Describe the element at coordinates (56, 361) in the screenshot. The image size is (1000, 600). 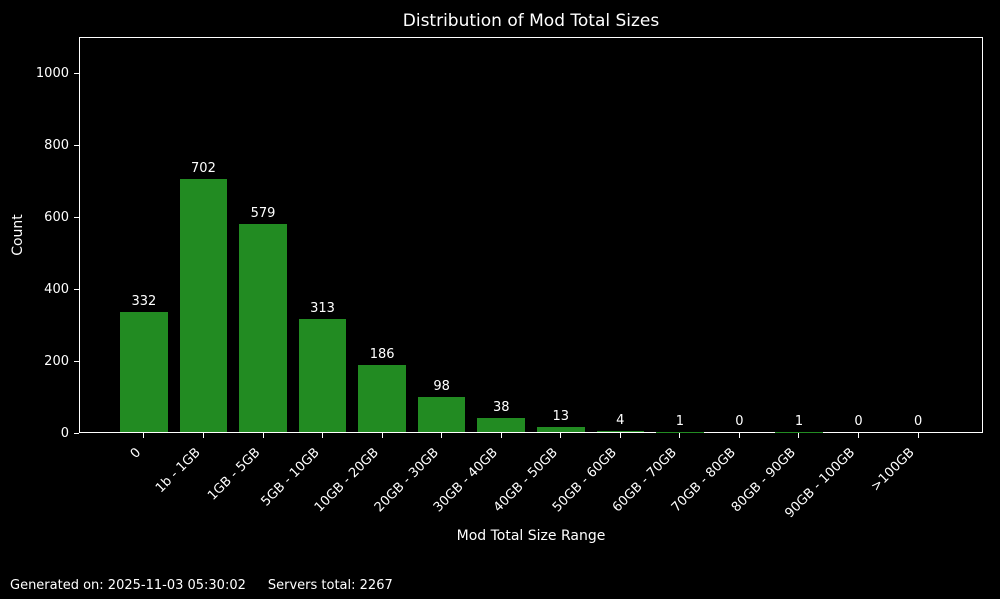
I see `y-tick-label: 200` at that location.